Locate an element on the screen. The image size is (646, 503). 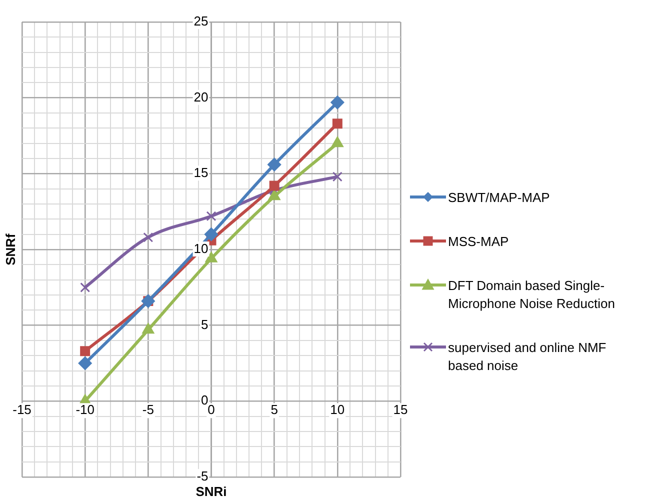
legend-label: supervised and online NMF based noise is located at coordinates (528, 356).